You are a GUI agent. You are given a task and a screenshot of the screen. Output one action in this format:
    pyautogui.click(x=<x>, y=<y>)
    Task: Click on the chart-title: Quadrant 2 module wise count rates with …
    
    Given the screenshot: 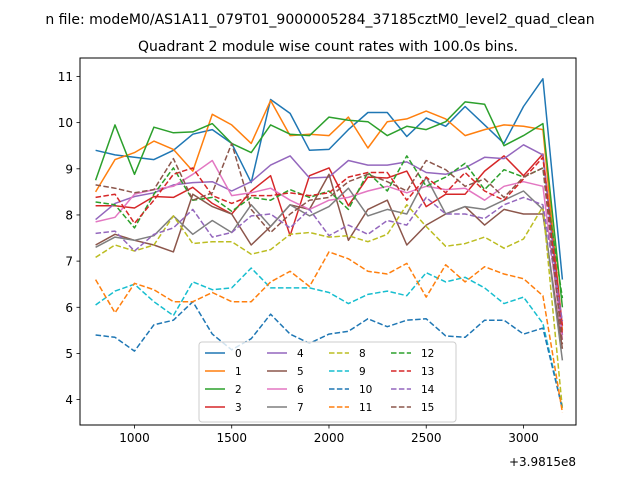 What is the action you would take?
    pyautogui.click(x=328, y=47)
    